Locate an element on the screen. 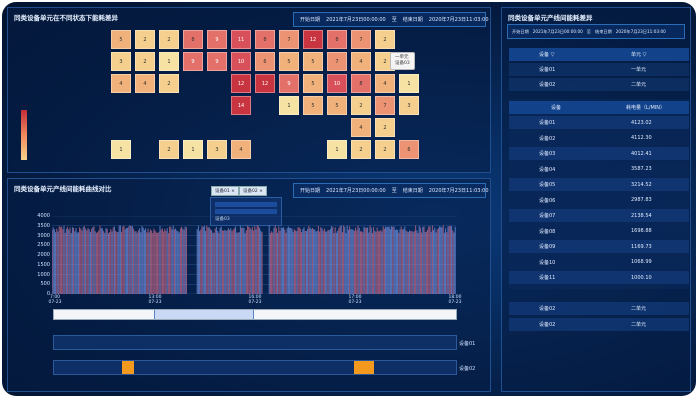 The image size is (700, 400). slider-selection is located at coordinates (204, 314).